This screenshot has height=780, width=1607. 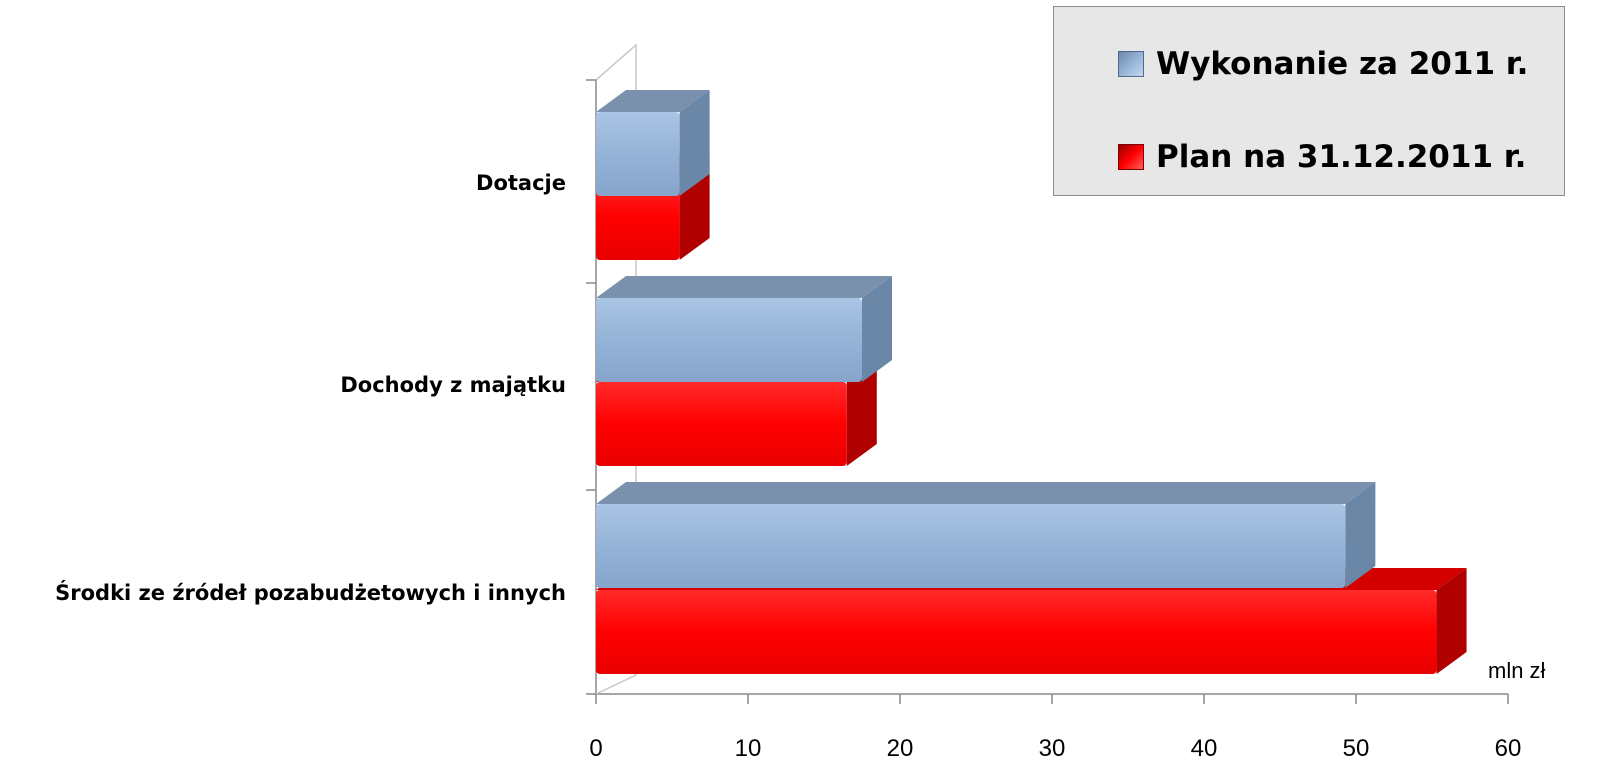 What do you see at coordinates (1052, 748) in the screenshot?
I see `x-tick-label: 30` at bounding box center [1052, 748].